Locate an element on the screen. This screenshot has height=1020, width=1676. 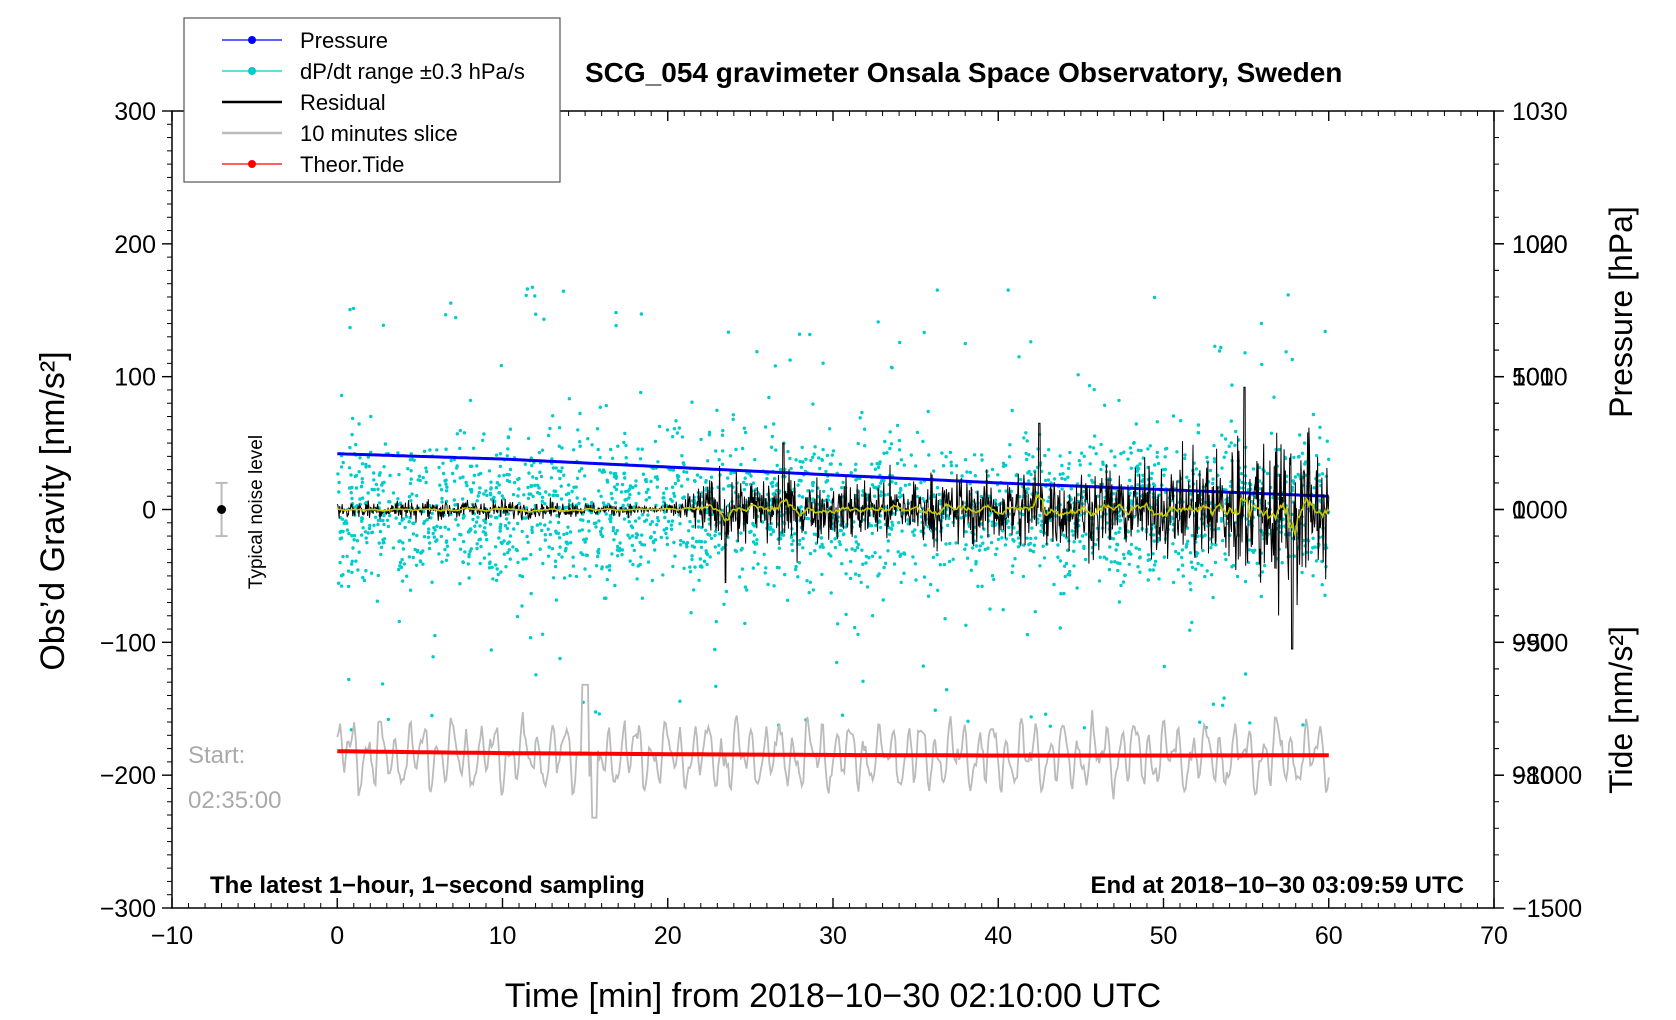
legend-swatch-dot is located at coordinates (252, 40).